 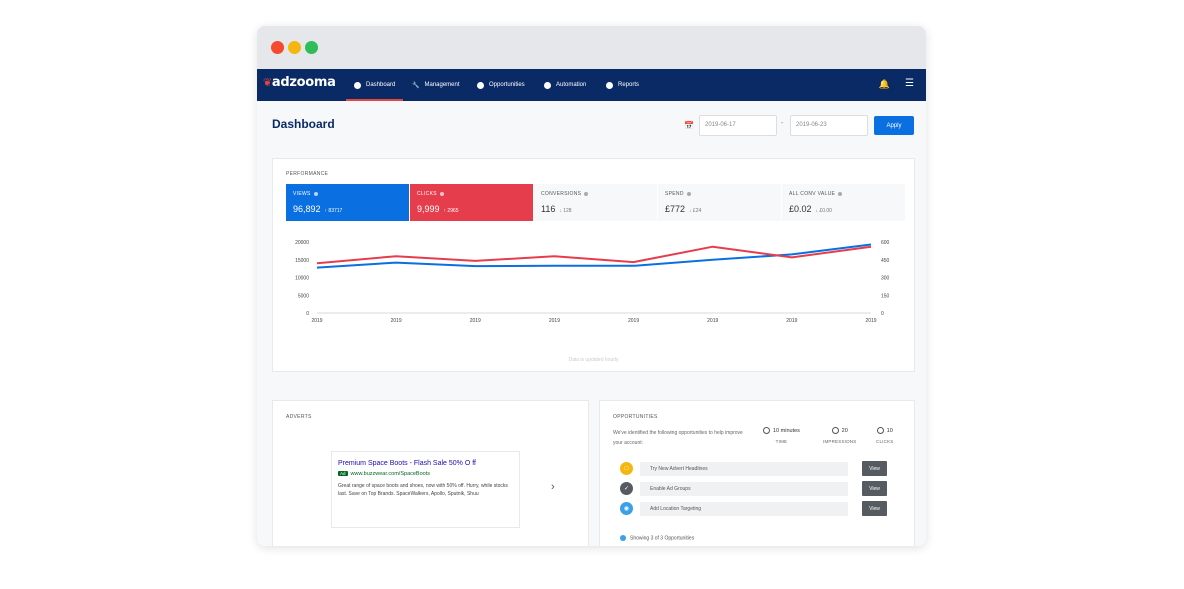 I want to click on check-icon: ✓, so click(x=626, y=488).